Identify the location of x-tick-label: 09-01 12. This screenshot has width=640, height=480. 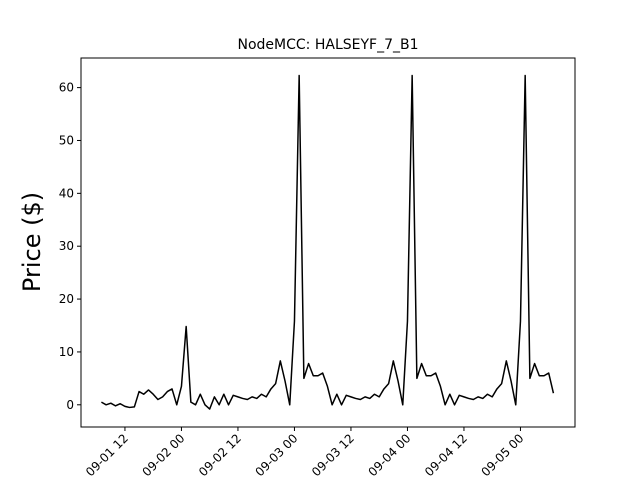
(107, 455).